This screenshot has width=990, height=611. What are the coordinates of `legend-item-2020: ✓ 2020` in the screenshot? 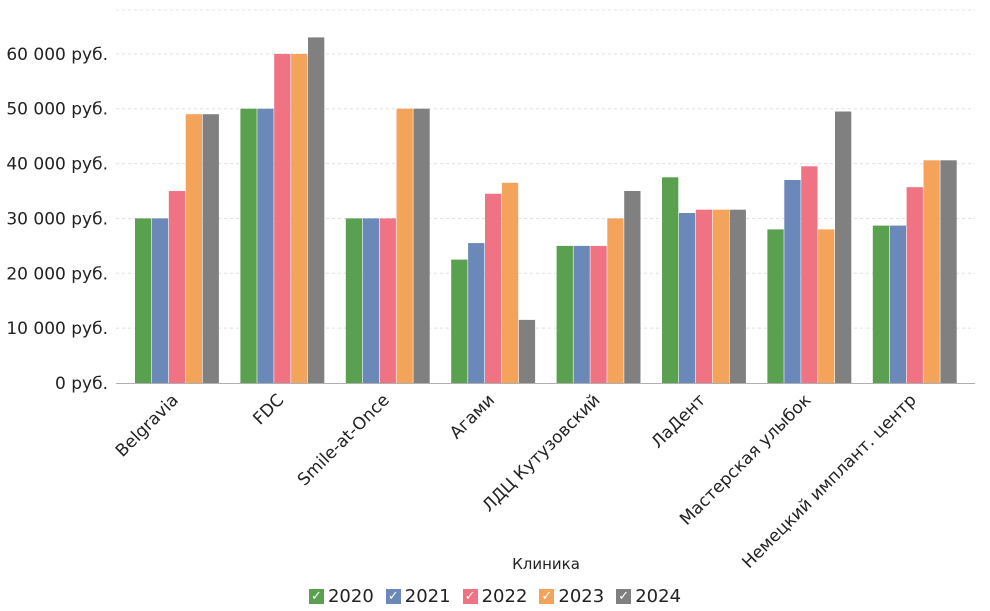 It's located at (341, 596).